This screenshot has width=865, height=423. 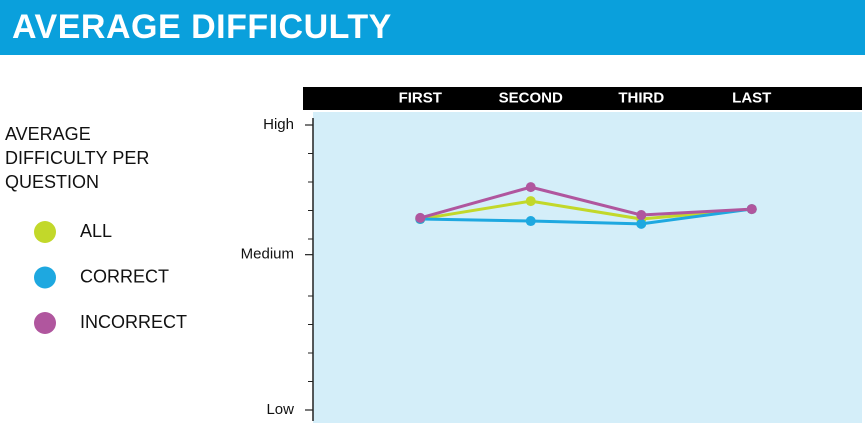 What do you see at coordinates (124, 276) in the screenshot?
I see `legend-label: CORRECT` at bounding box center [124, 276].